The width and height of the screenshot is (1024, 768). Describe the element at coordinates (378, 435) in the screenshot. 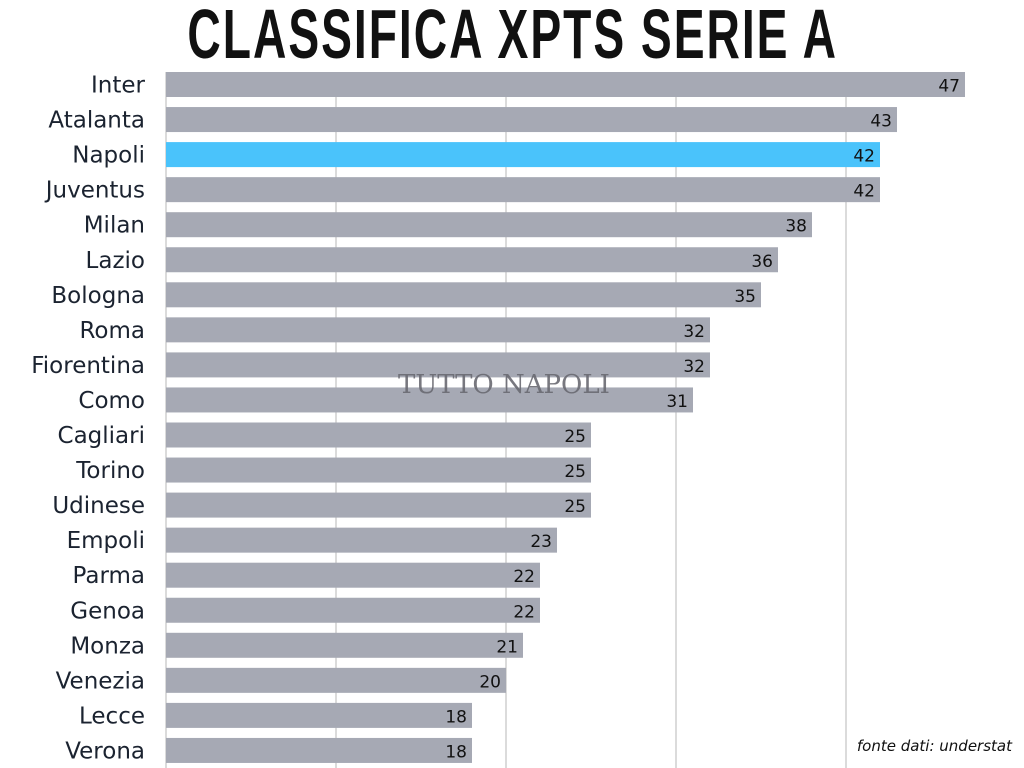

I see `bar-cagliari` at that location.